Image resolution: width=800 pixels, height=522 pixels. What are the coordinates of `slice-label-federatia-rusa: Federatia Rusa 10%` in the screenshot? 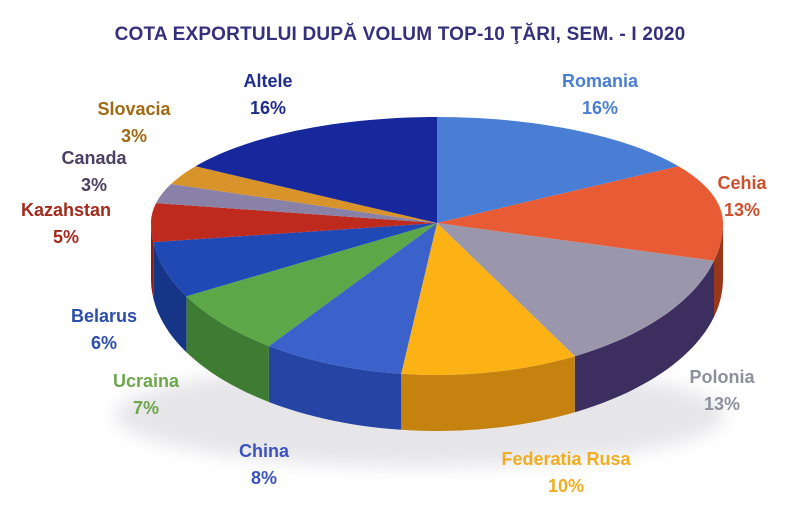 It's located at (565, 473).